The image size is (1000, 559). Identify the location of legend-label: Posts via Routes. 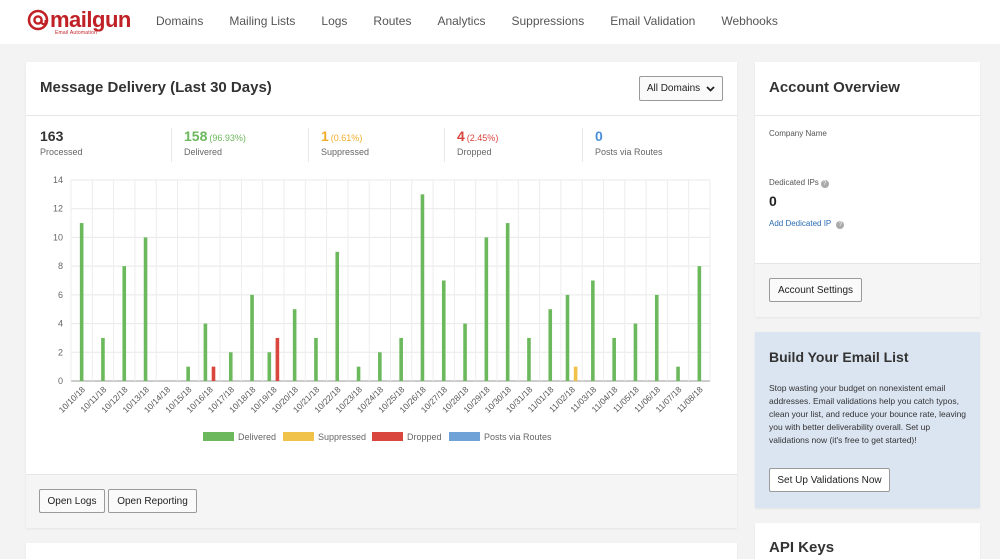
(518, 437).